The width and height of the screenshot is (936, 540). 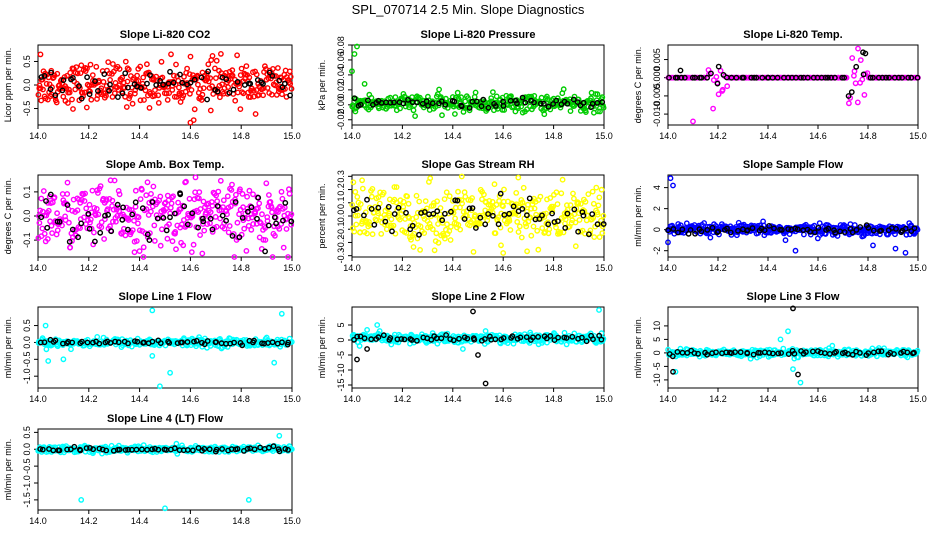 What do you see at coordinates (341, 60) in the screenshot?
I see `y-tick-label: 0.06` at bounding box center [341, 60].